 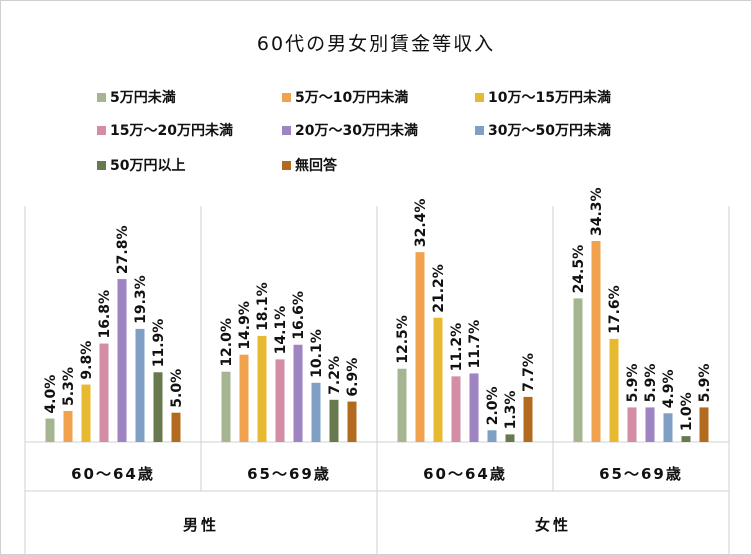 I want to click on data-label: 11.9%, so click(x=159, y=343).